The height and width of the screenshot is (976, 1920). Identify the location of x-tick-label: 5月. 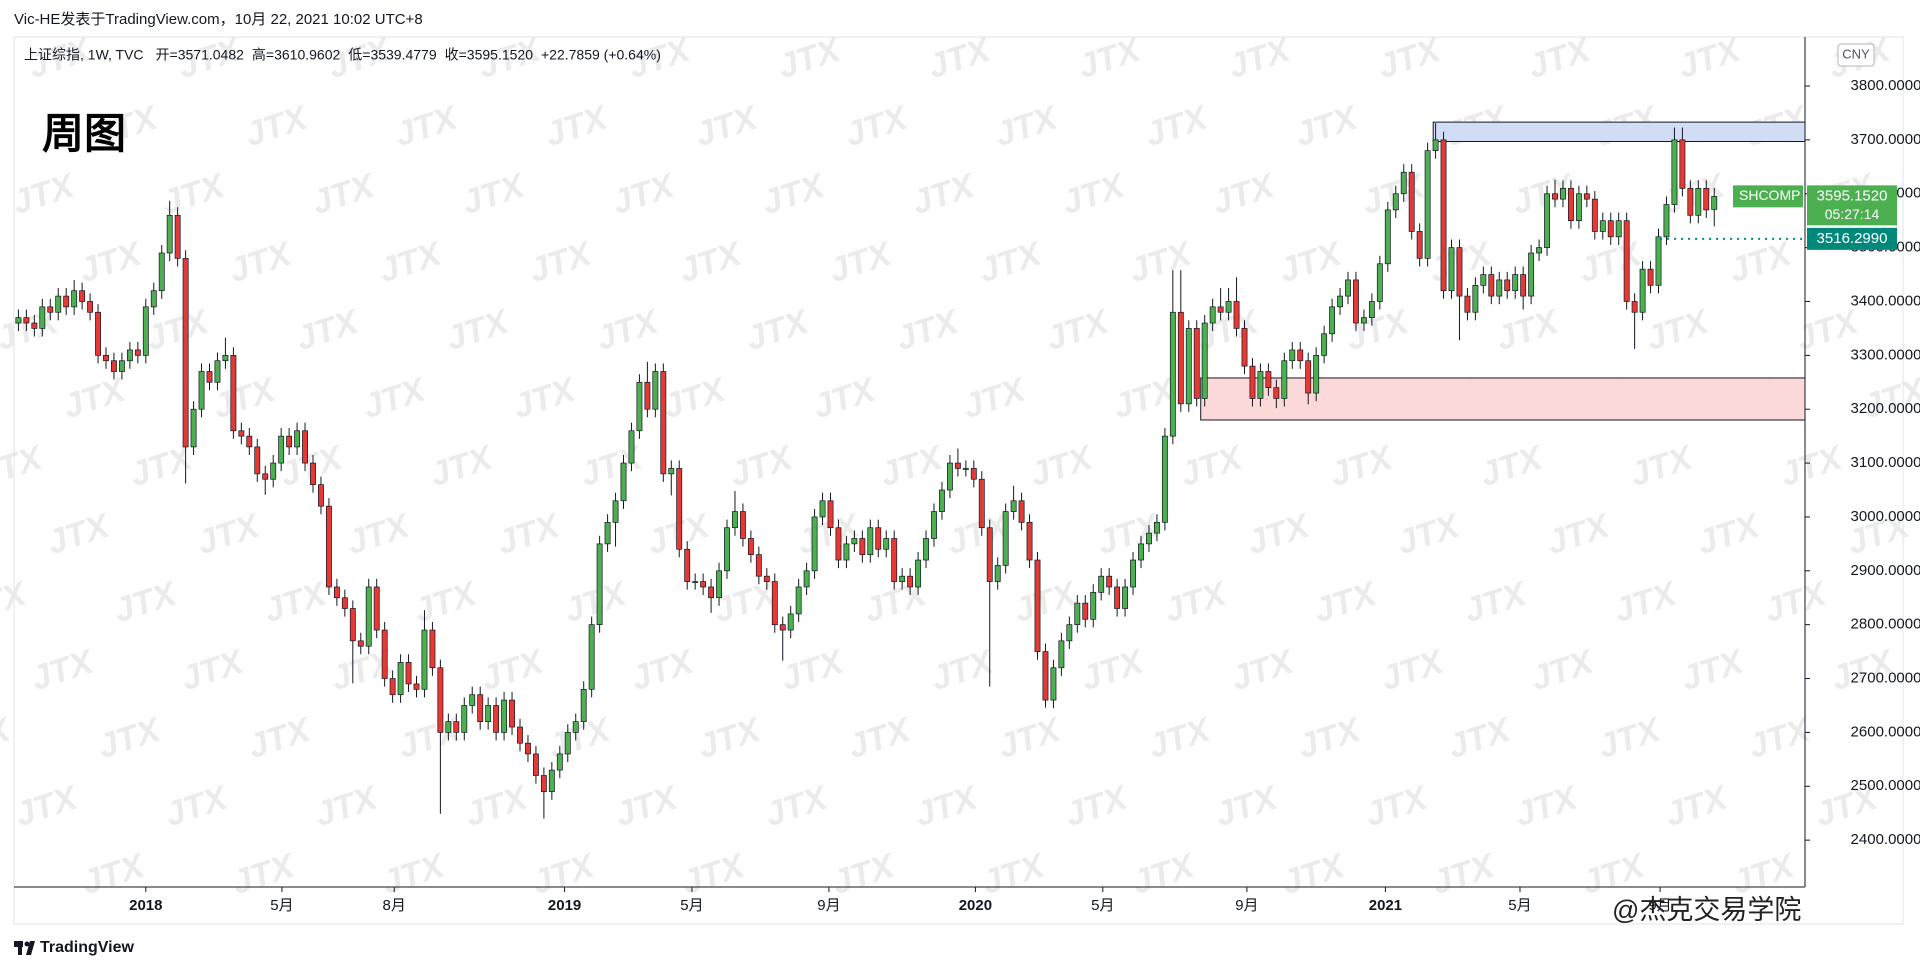
(1102, 905).